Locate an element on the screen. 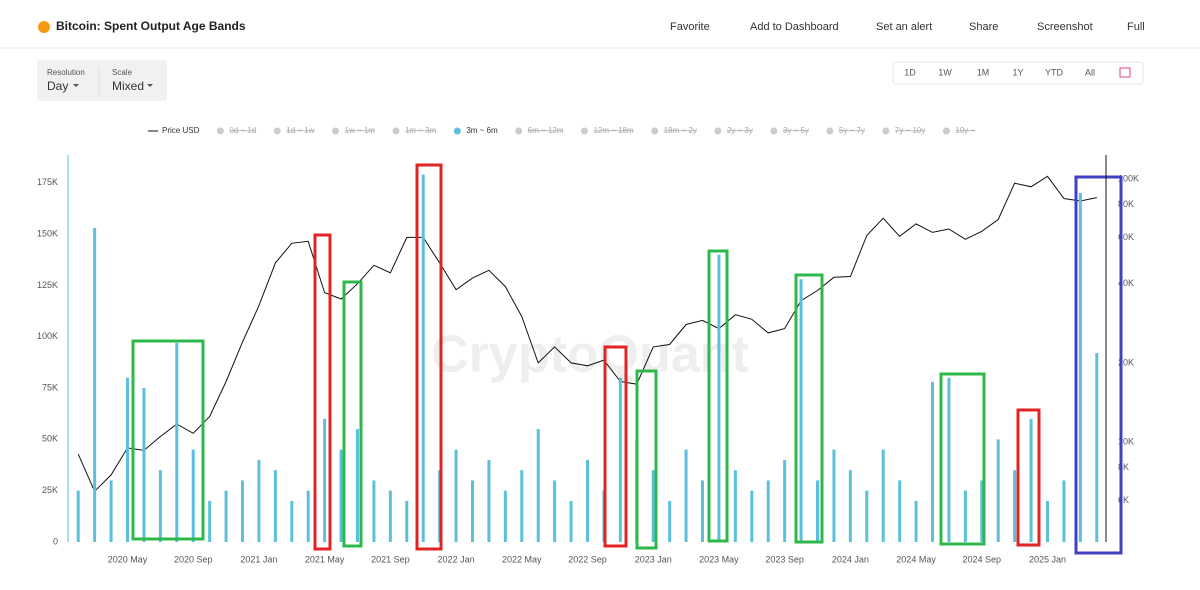 The height and width of the screenshot is (590, 1200). title: Bitcoin: Spent Output Age Bands is located at coordinates (151, 26).